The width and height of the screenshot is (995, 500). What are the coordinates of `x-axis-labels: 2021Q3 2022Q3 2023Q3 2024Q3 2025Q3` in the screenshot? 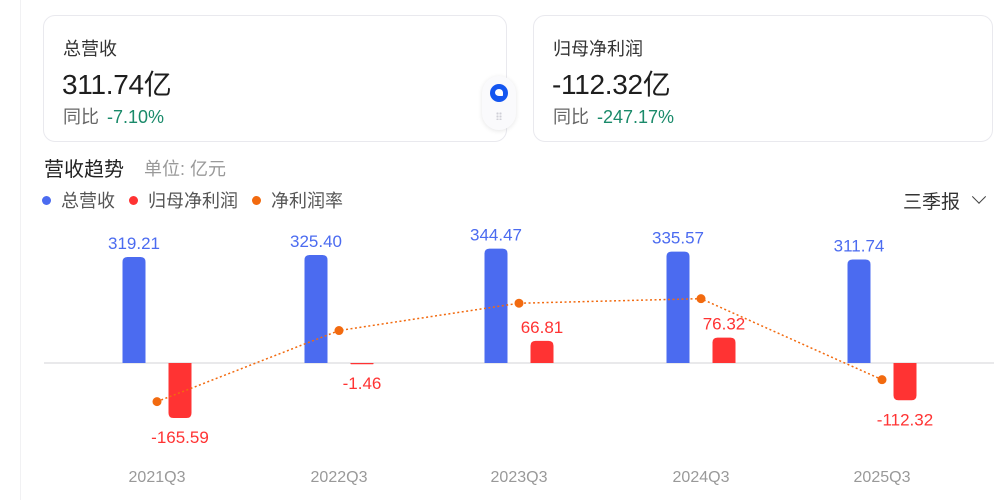 It's located at (520, 477).